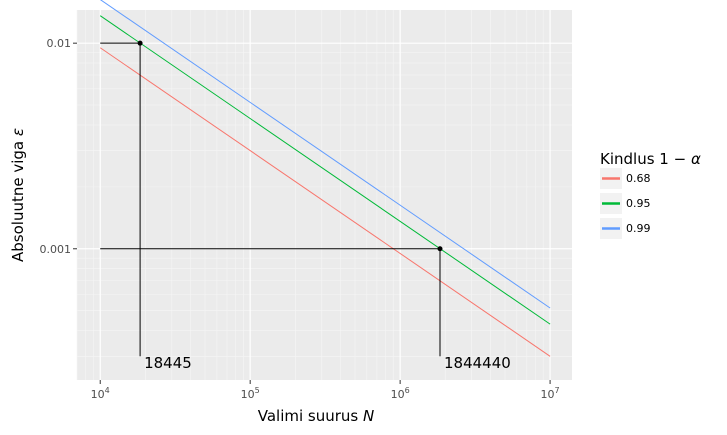 The image size is (727, 435). What do you see at coordinates (550, 393) in the screenshot?
I see `x-tick-label: 10⁷` at bounding box center [550, 393].